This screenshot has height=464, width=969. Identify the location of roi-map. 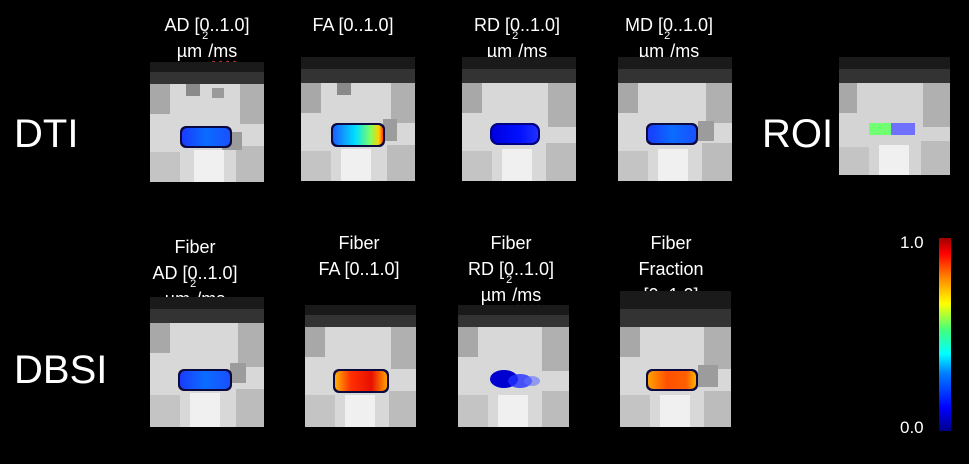
(894, 116).